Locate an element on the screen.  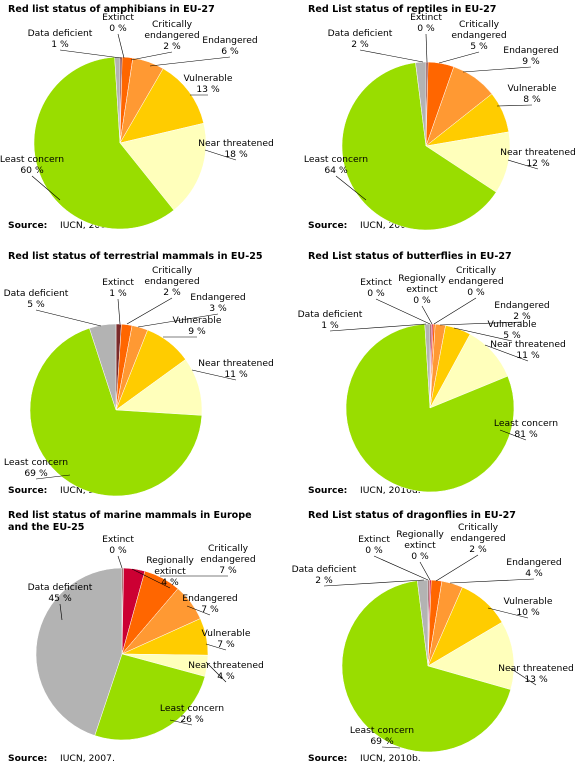
slice-value-least-concern: 69 % is located at coordinates (36, 473).